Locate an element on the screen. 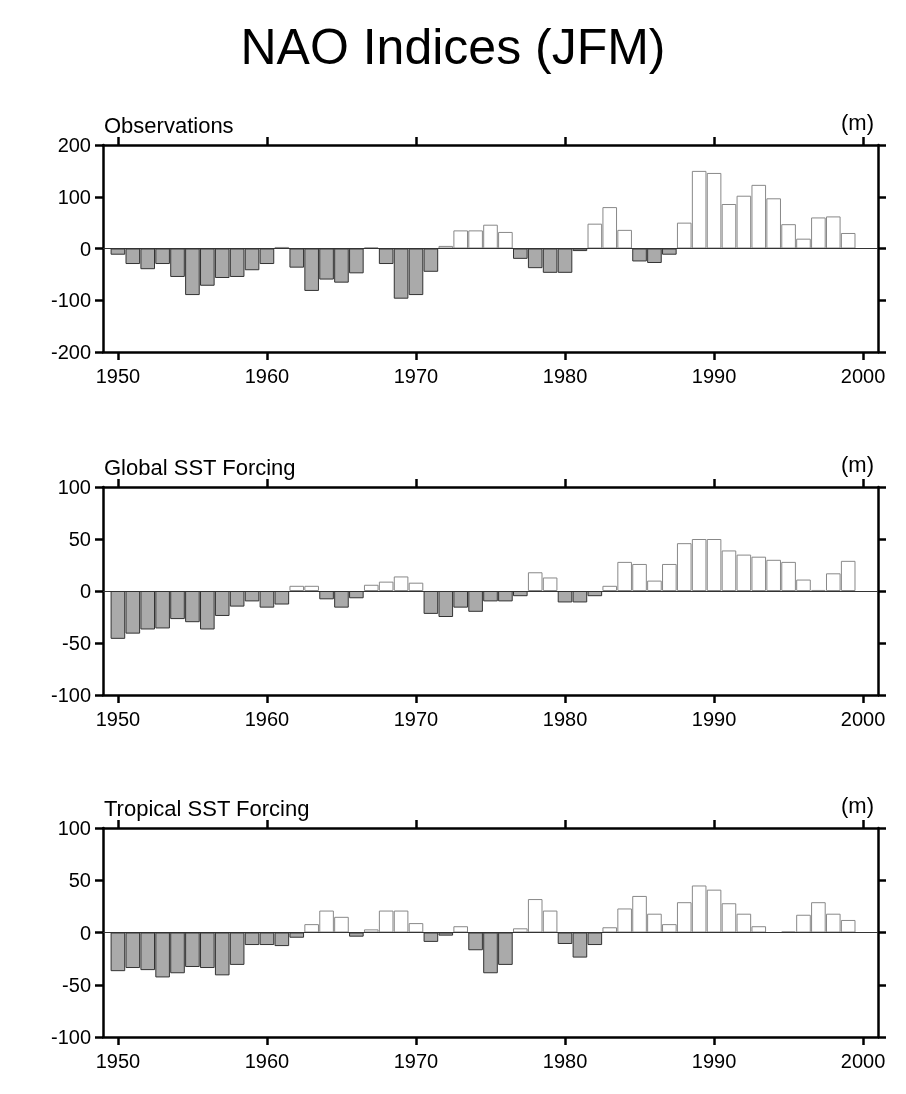  y-tick-label: -200 is located at coordinates (70, 352).